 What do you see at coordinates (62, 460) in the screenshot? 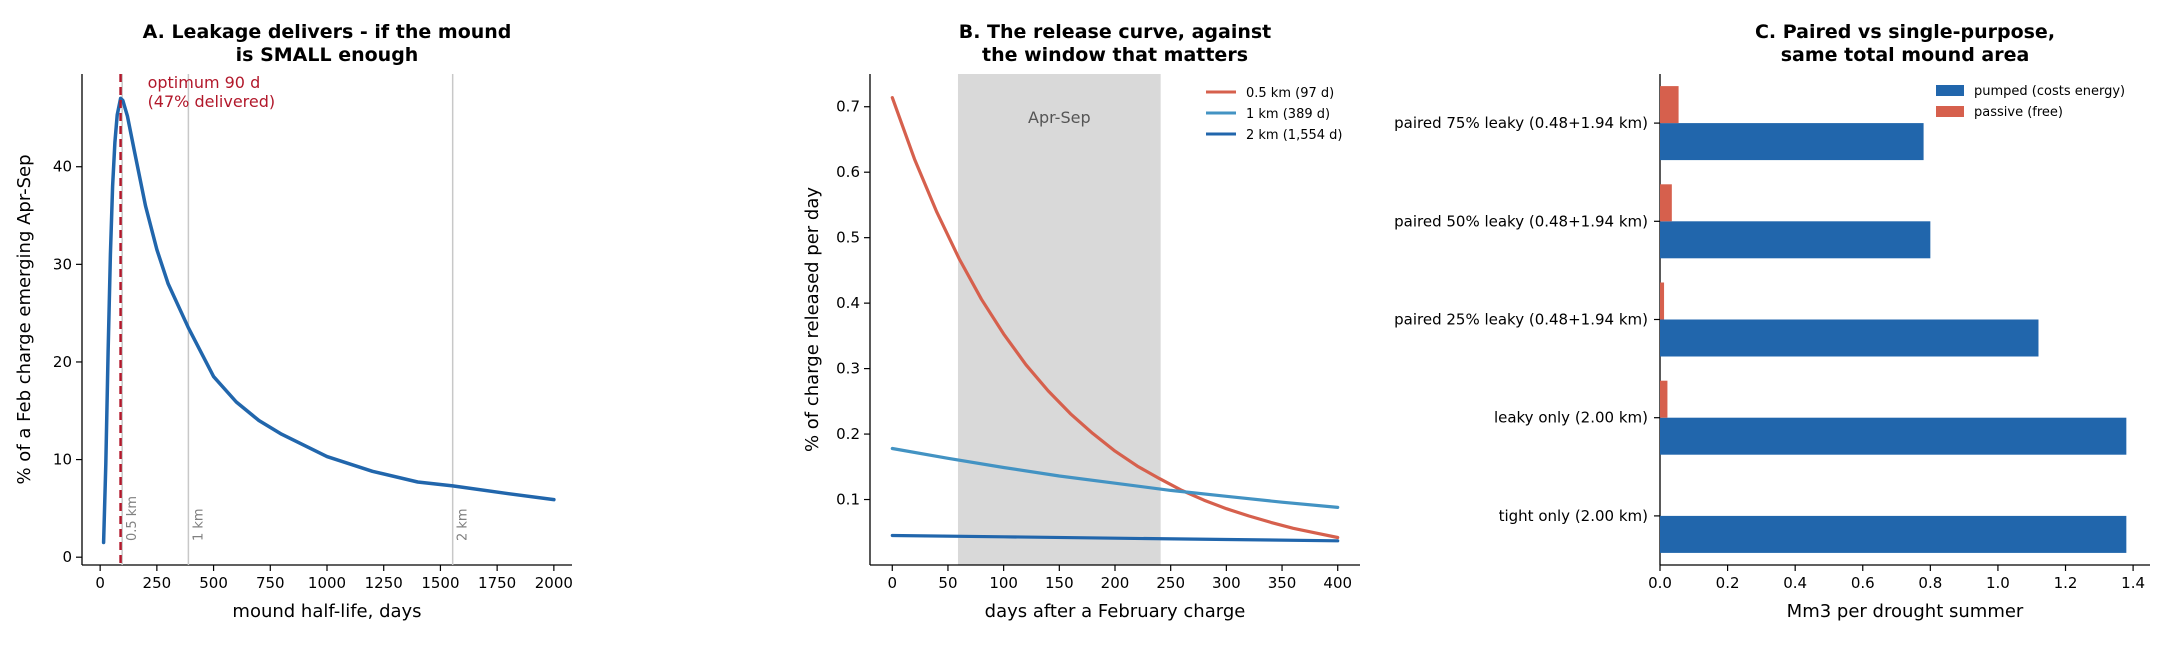
I see `y-tick-label: 10` at bounding box center [62, 460].